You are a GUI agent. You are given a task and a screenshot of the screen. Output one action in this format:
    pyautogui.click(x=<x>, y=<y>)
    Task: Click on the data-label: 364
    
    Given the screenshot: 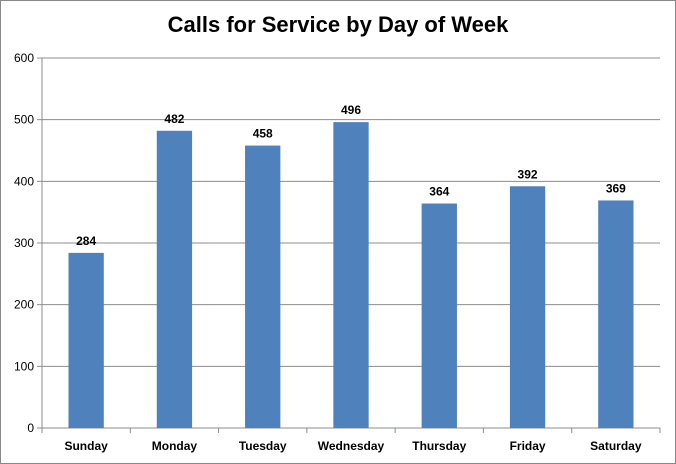 What is the action you would take?
    pyautogui.click(x=439, y=192)
    